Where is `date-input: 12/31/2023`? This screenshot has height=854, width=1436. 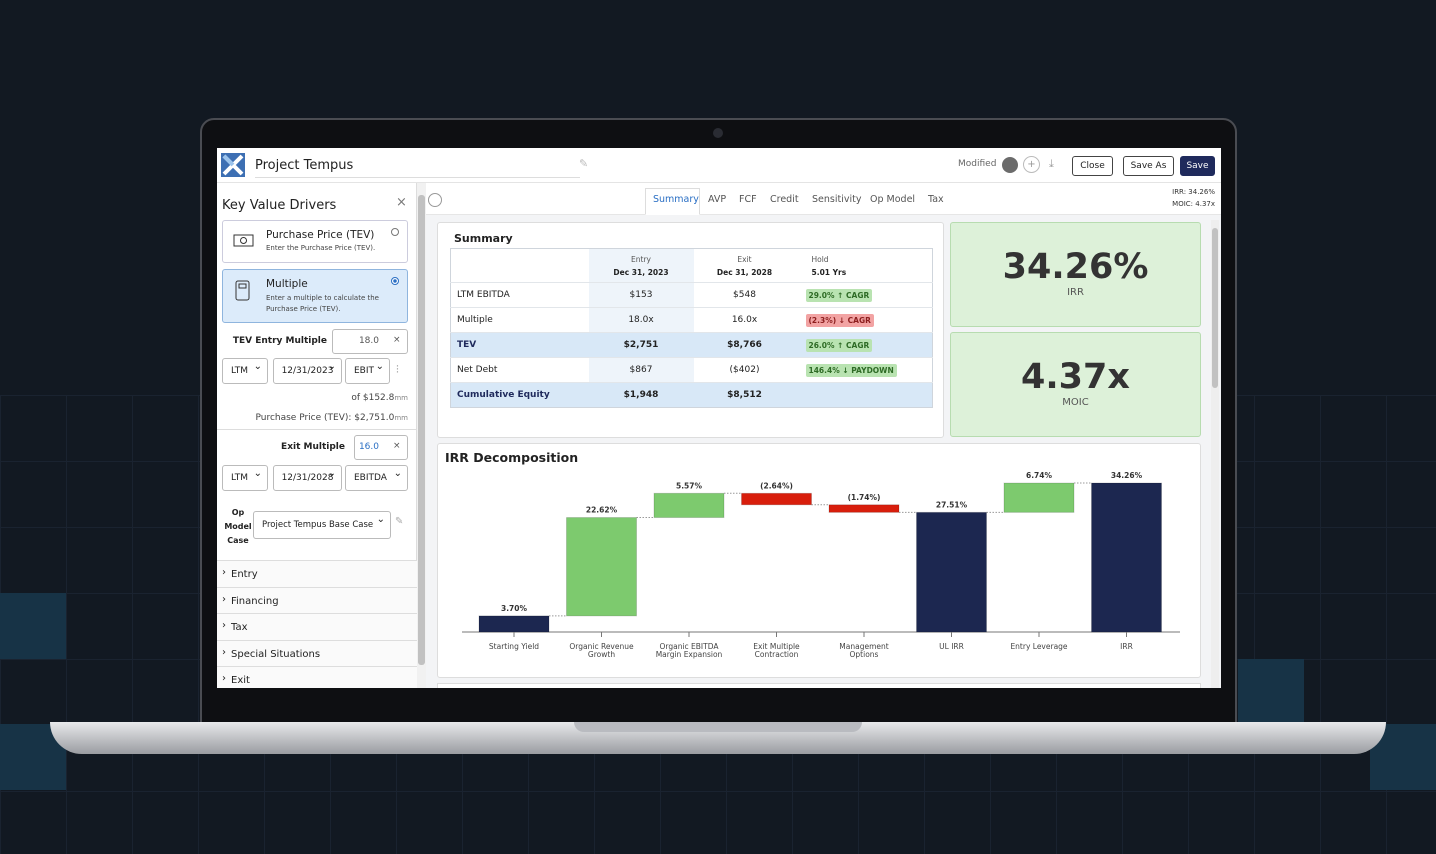 date-input: 12/31/2023 is located at coordinates (307, 371).